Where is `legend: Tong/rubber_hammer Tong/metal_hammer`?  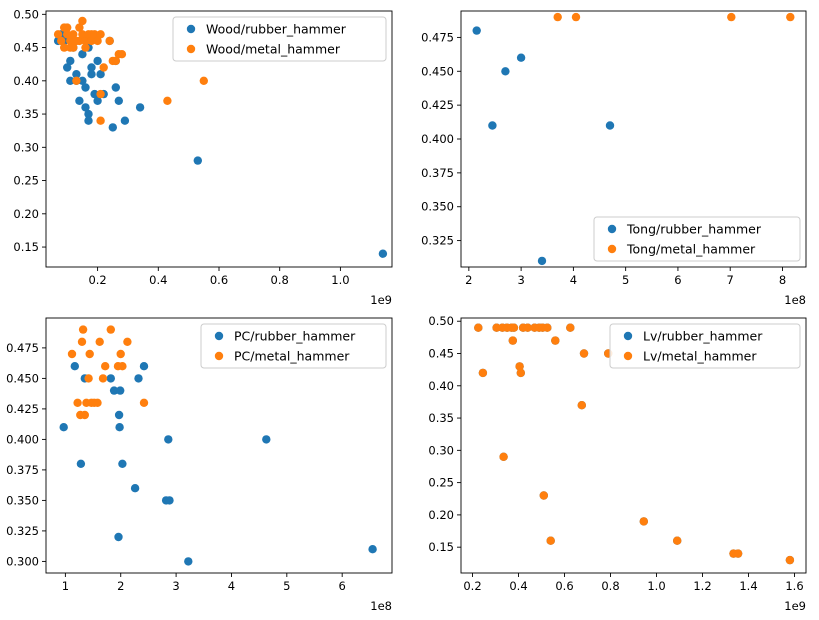
legend: Tong/rubber_hammer Tong/metal_hammer is located at coordinates (697, 239).